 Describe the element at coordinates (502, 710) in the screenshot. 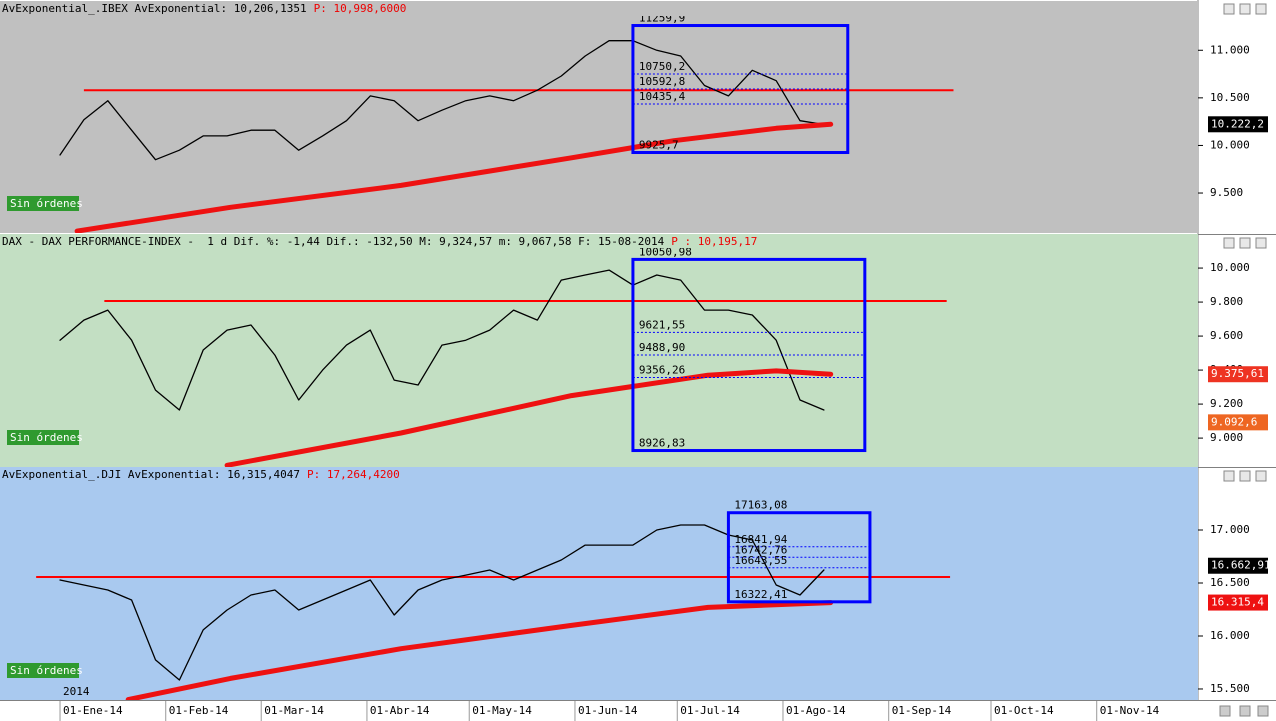

I see `x-tick-label: 01-May-14` at that location.